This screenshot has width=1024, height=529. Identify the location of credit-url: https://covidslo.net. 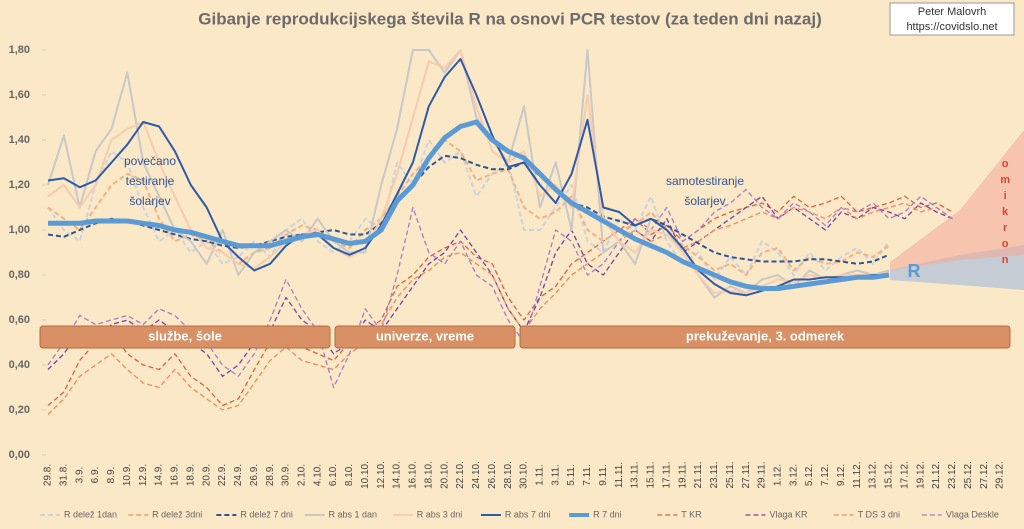
(951, 27).